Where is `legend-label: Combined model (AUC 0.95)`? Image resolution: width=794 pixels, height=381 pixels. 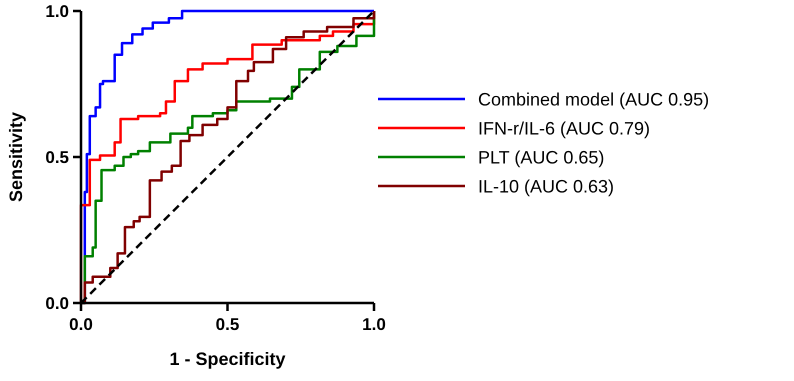 legend-label: Combined model (AUC 0.95) is located at coordinates (594, 99).